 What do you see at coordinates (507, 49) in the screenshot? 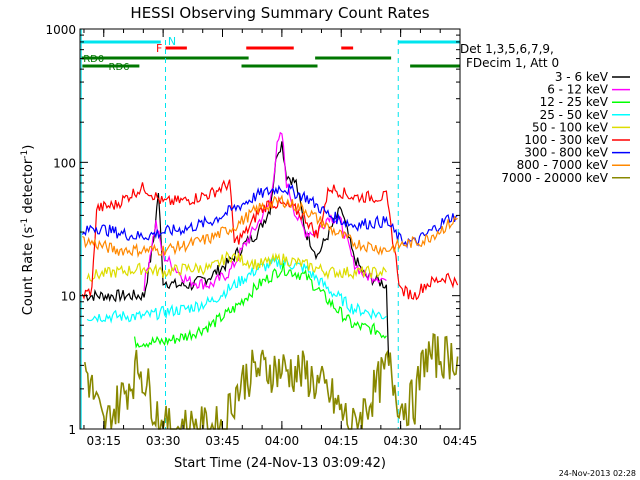
I see `legend-header-line1: Det 1,3,5,6,7,9,` at bounding box center [507, 49].